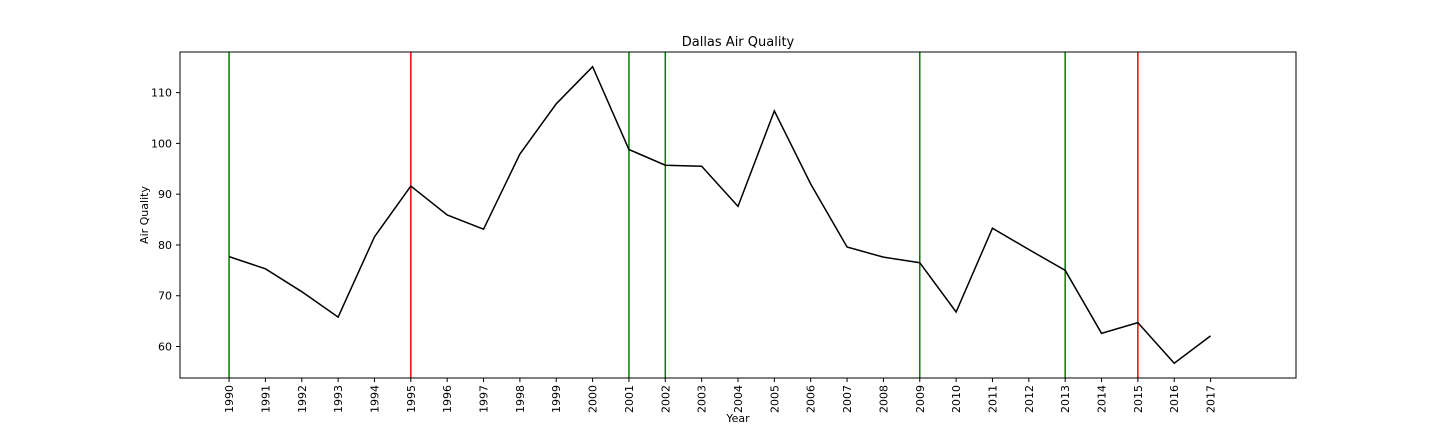 The image size is (1440, 432). What do you see at coordinates (847, 399) in the screenshot?
I see `x-tick-label: 2007` at bounding box center [847, 399].